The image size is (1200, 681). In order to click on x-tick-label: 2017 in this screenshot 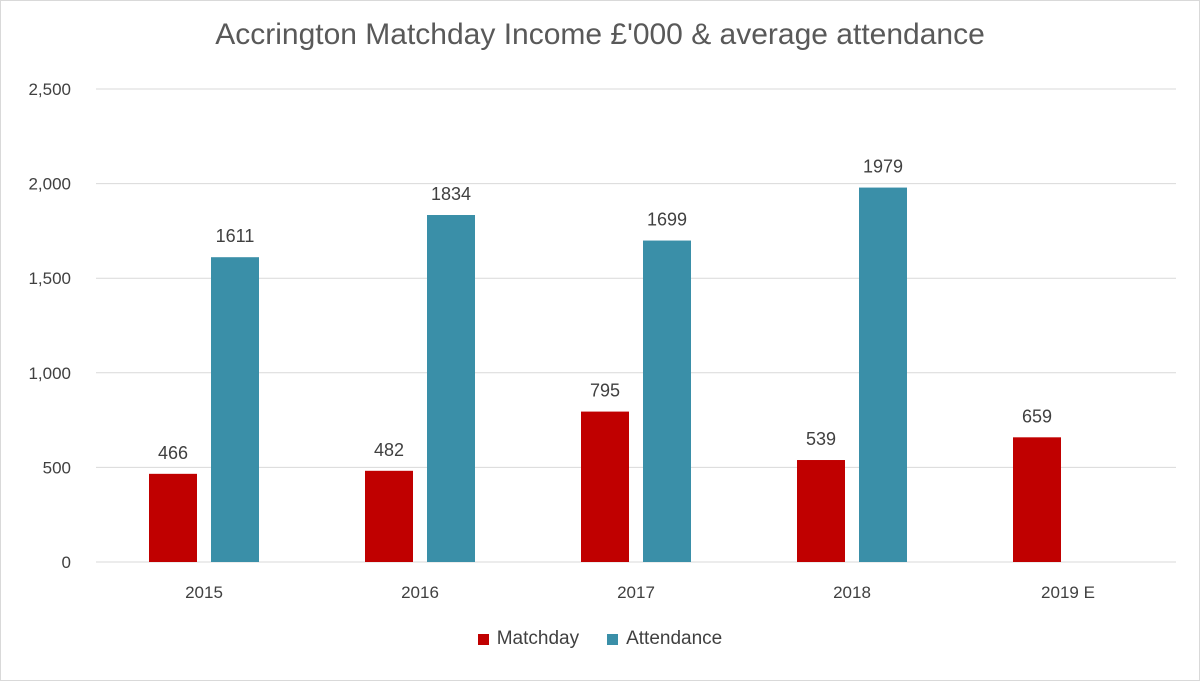, I will do `click(636, 592)`.